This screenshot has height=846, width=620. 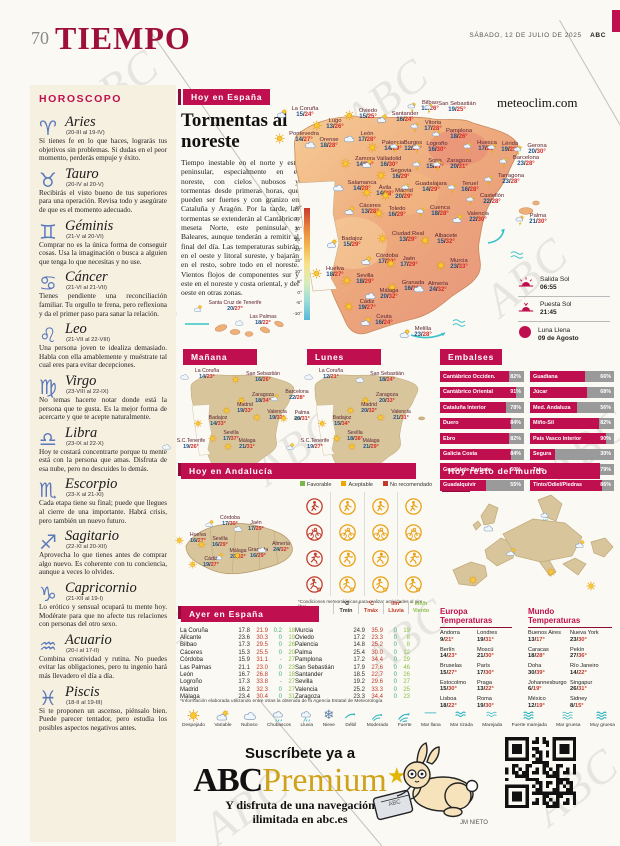 What do you see at coordinates (269, 415) in the screenshot?
I see `city-label: Valencia 19/32°` at bounding box center [269, 415].